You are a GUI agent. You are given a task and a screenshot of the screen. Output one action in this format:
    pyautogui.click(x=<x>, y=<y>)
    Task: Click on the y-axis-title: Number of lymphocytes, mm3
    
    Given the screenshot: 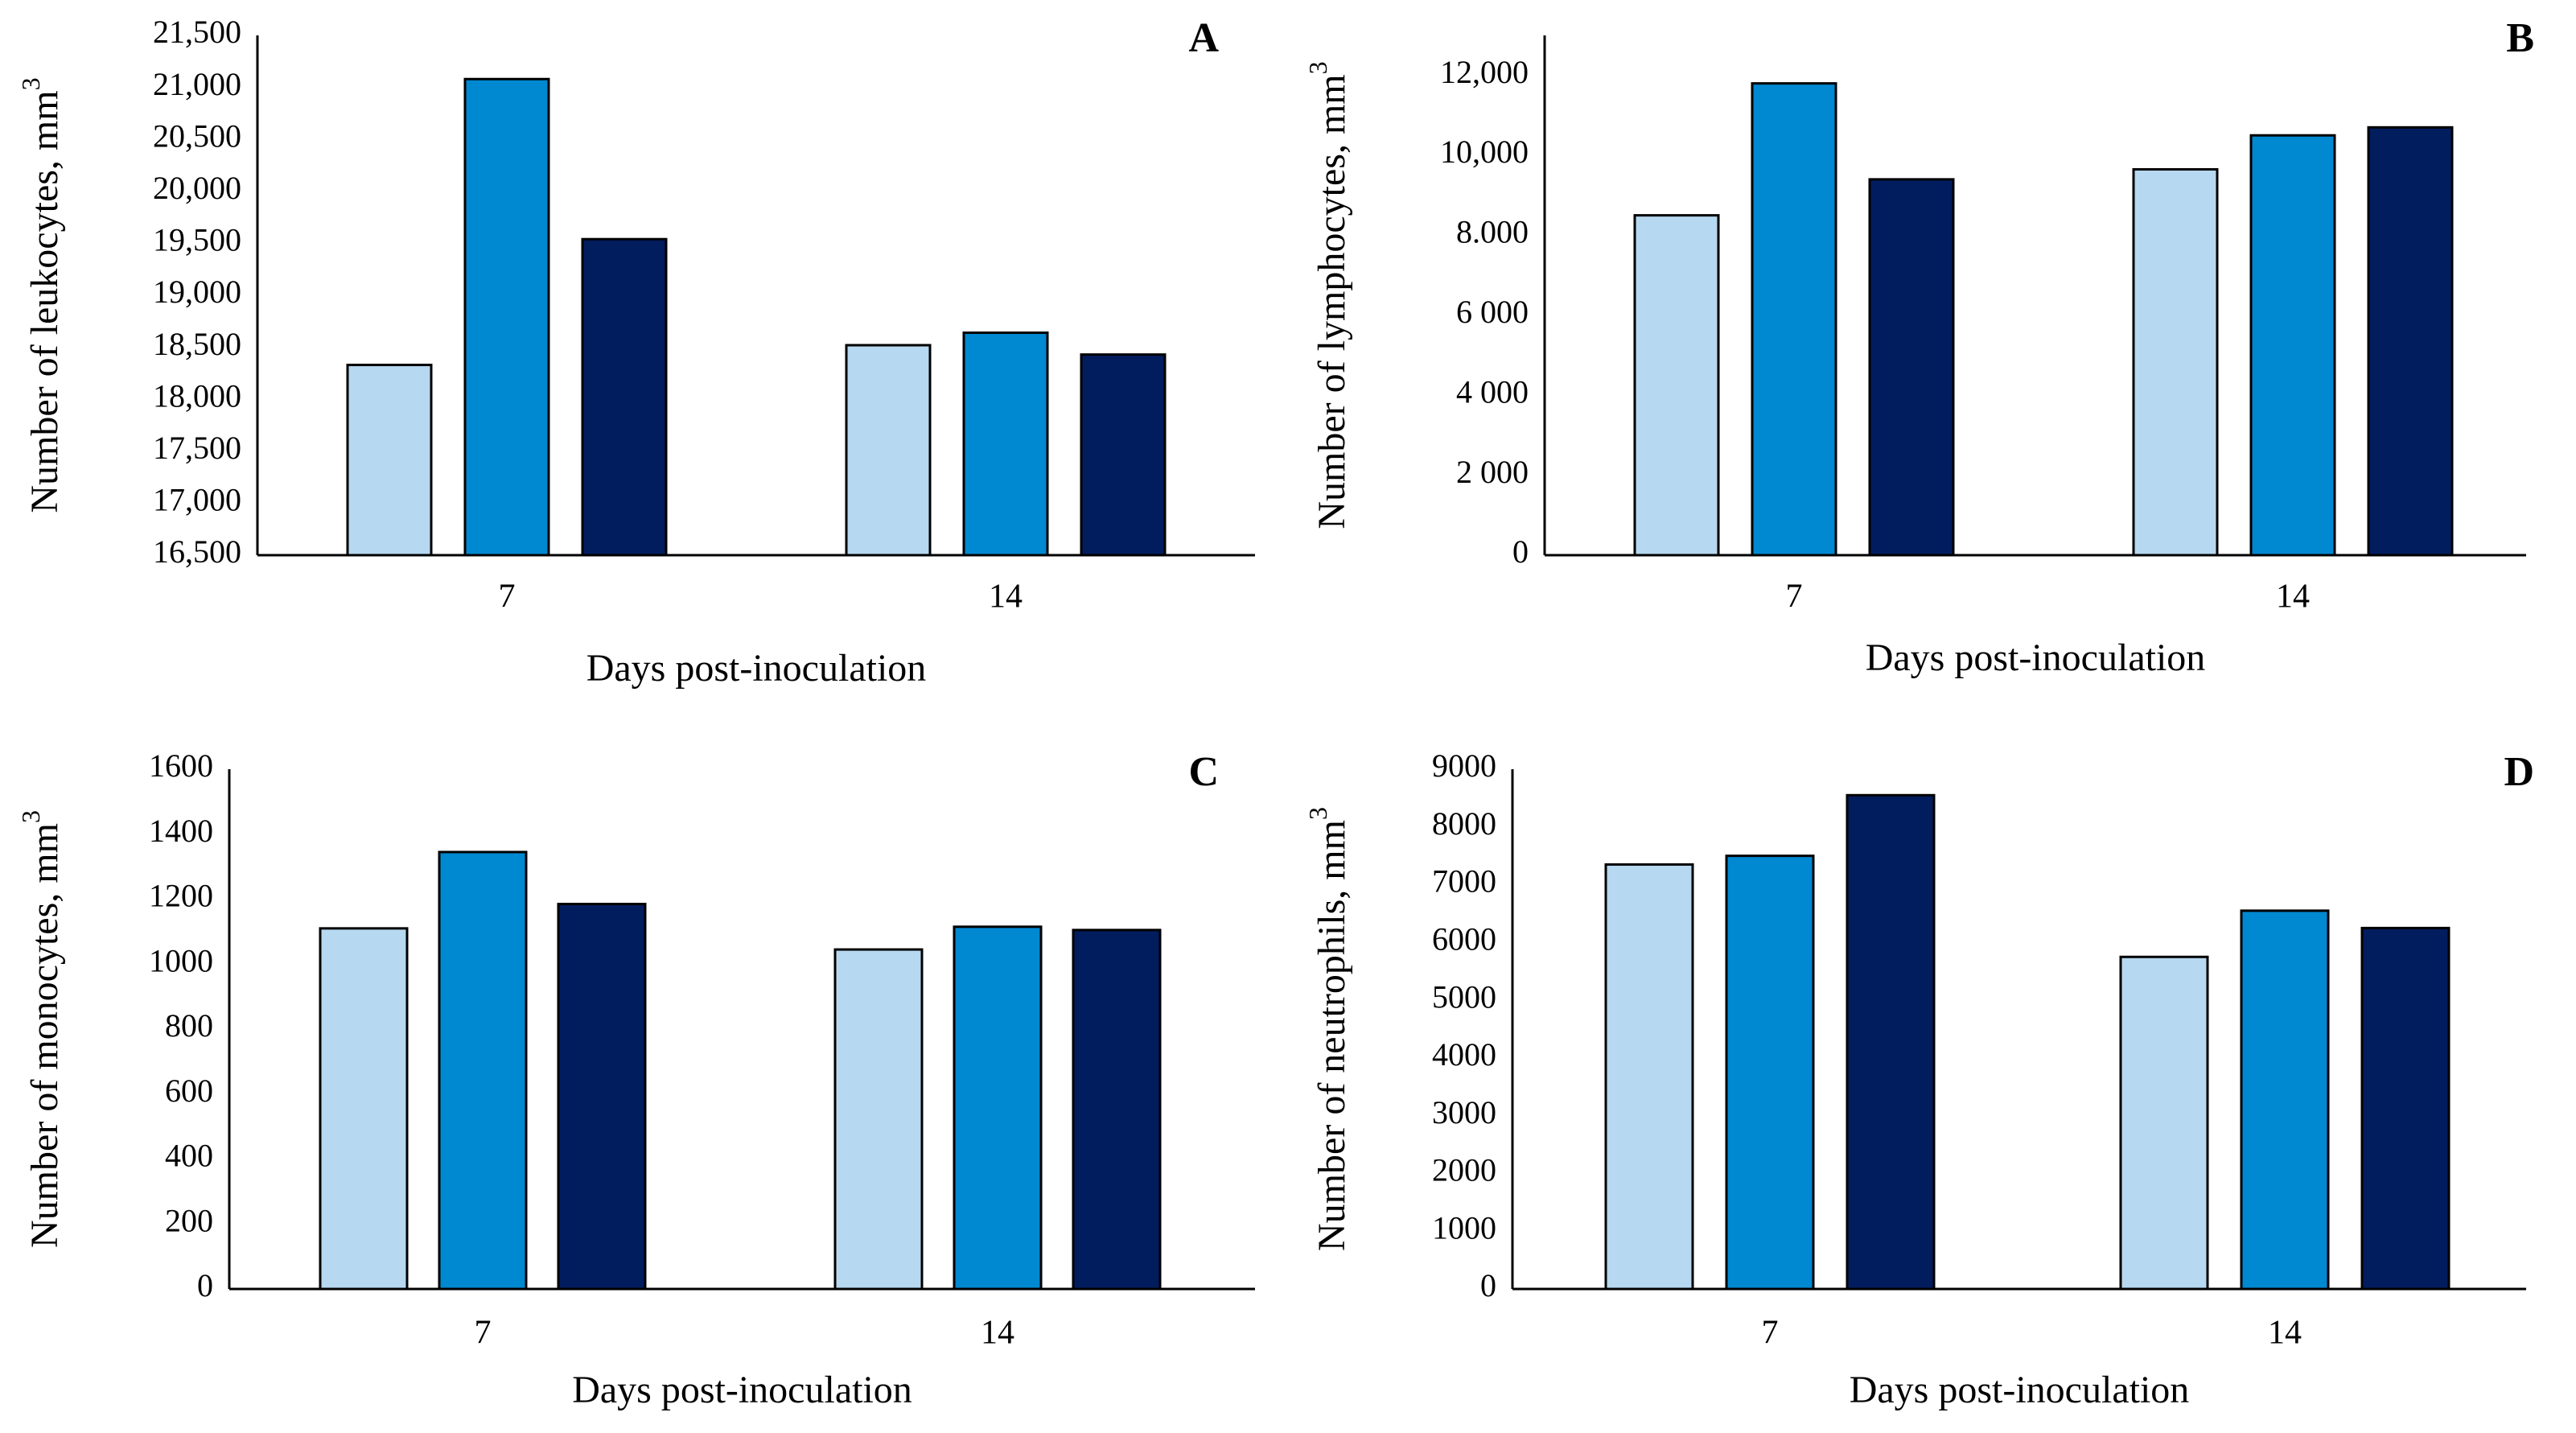 What is the action you would take?
    pyautogui.click(x=1328, y=295)
    